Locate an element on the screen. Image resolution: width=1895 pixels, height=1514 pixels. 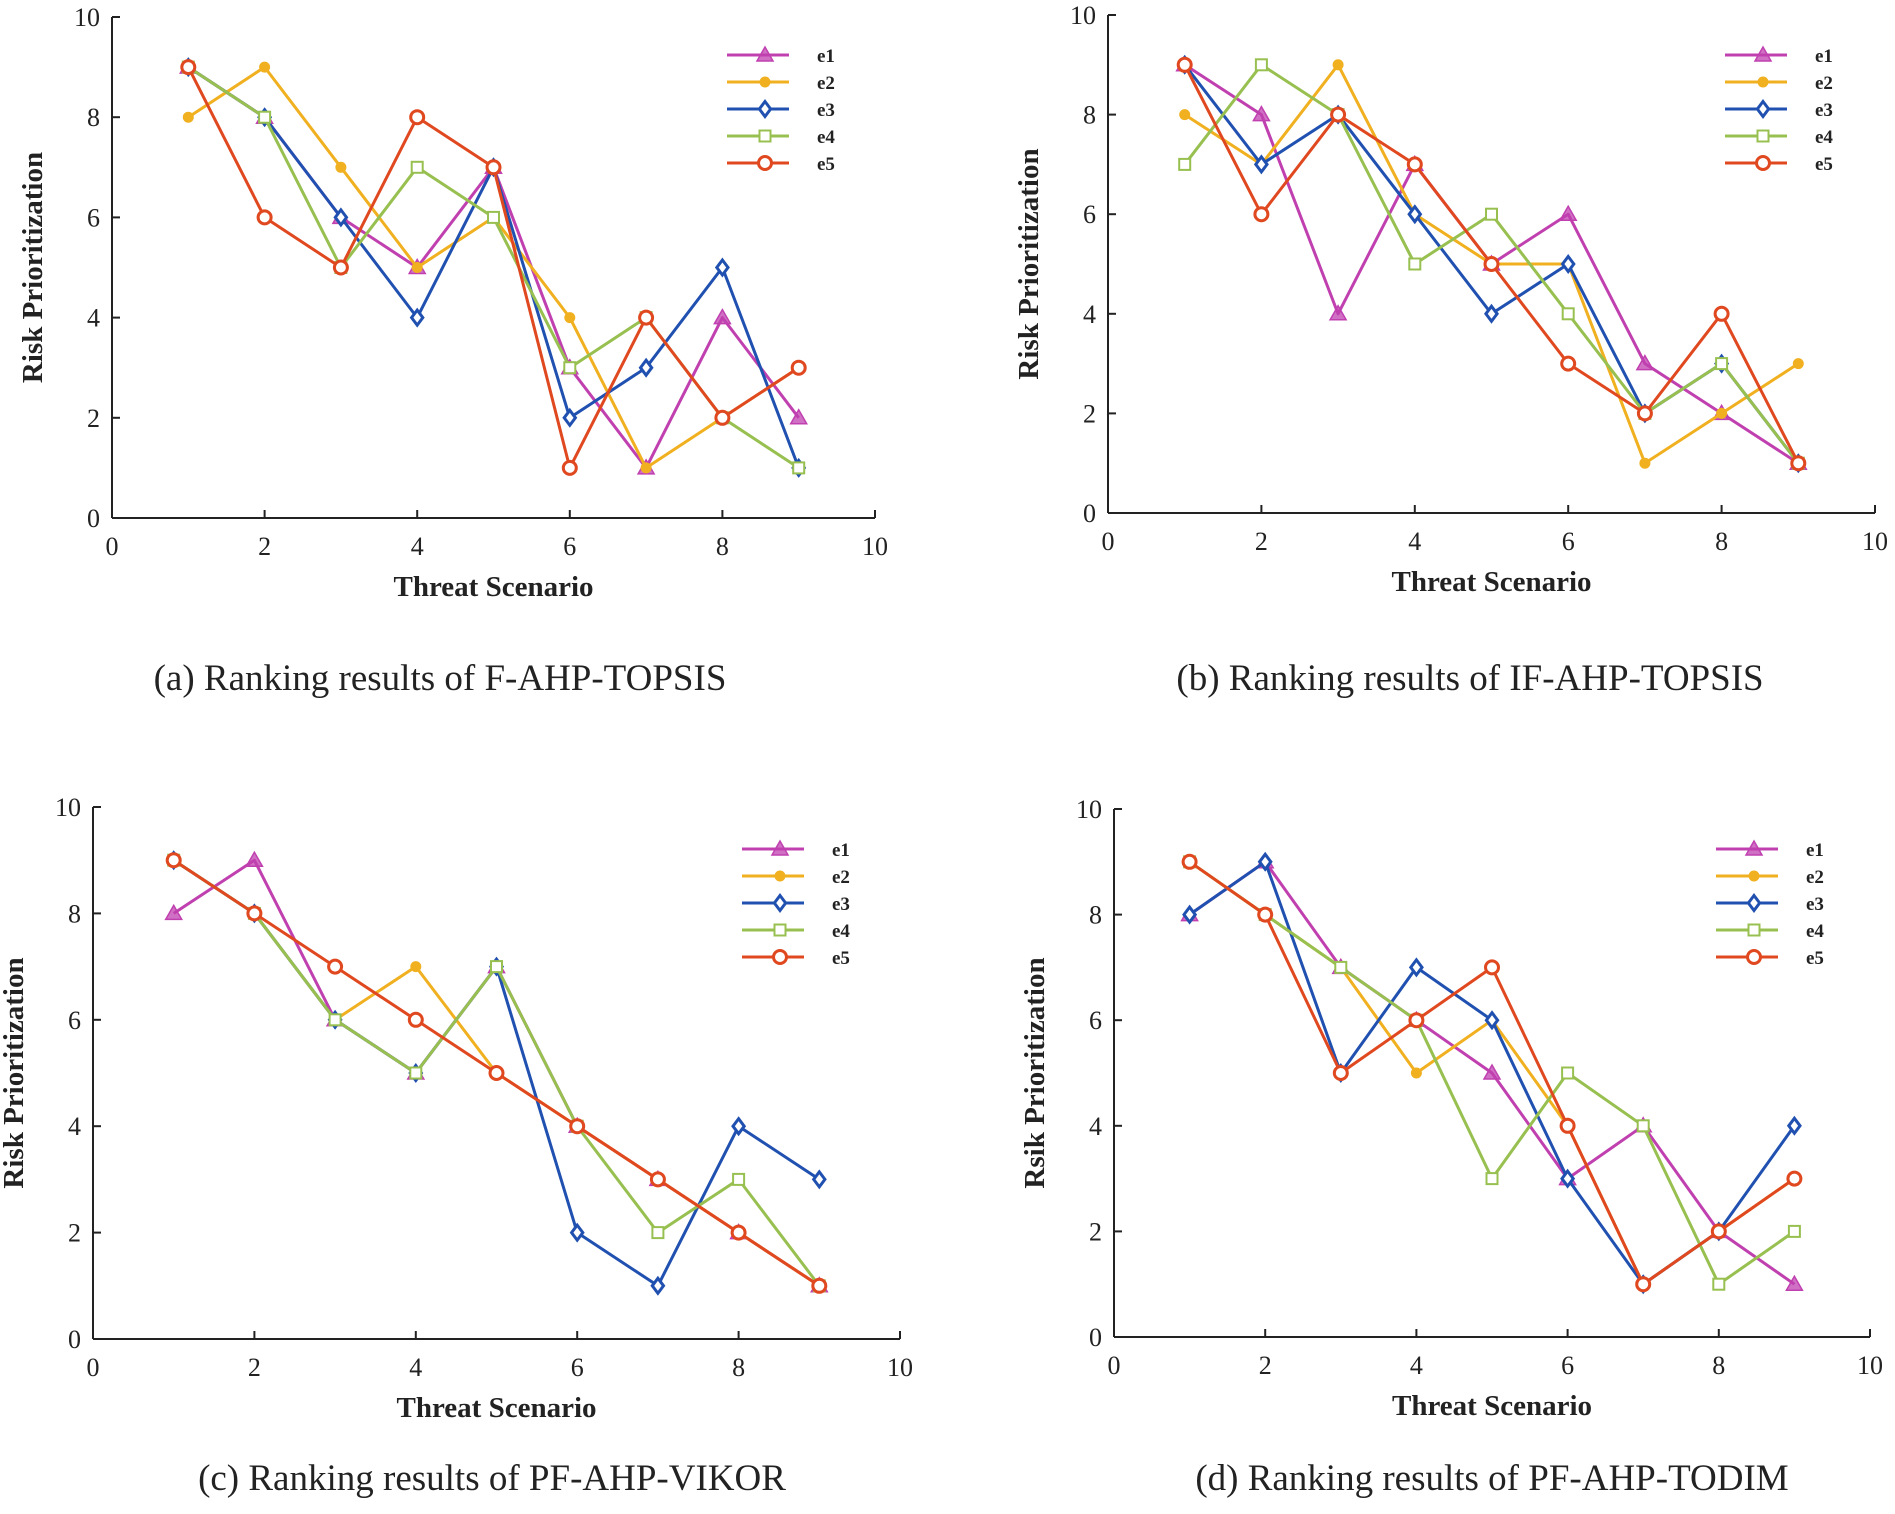
legend-marker-e1 is located at coordinates (1754, 847).